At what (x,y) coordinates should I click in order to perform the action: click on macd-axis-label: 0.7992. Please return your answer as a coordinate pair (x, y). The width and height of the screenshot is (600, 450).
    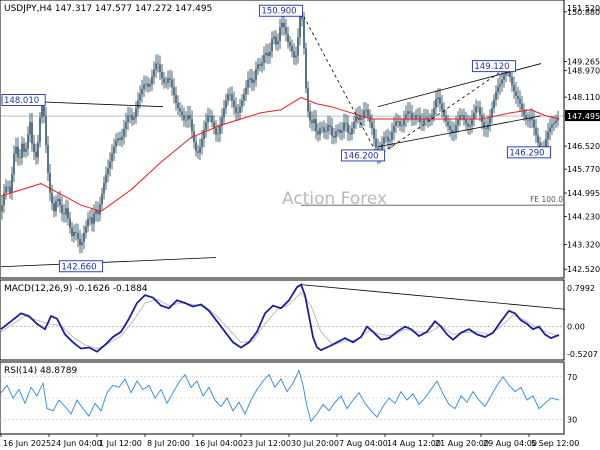
    Looking at the image, I should click on (581, 288).